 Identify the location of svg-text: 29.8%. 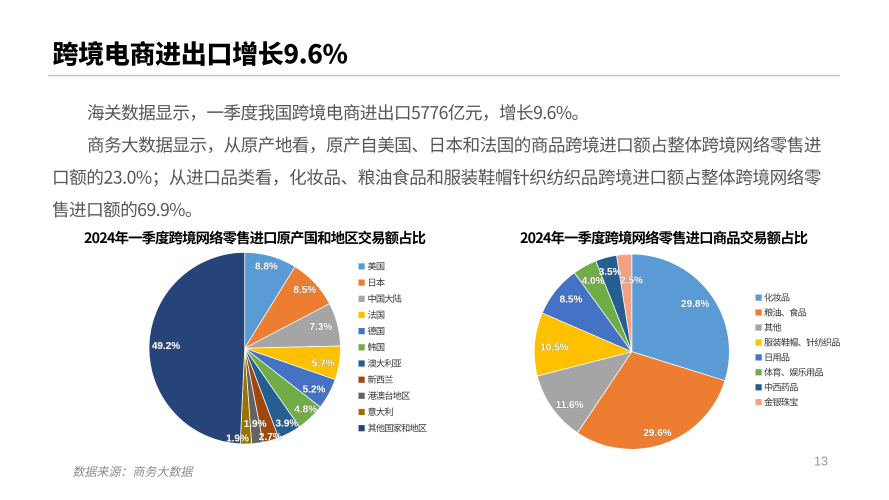
(695, 304).